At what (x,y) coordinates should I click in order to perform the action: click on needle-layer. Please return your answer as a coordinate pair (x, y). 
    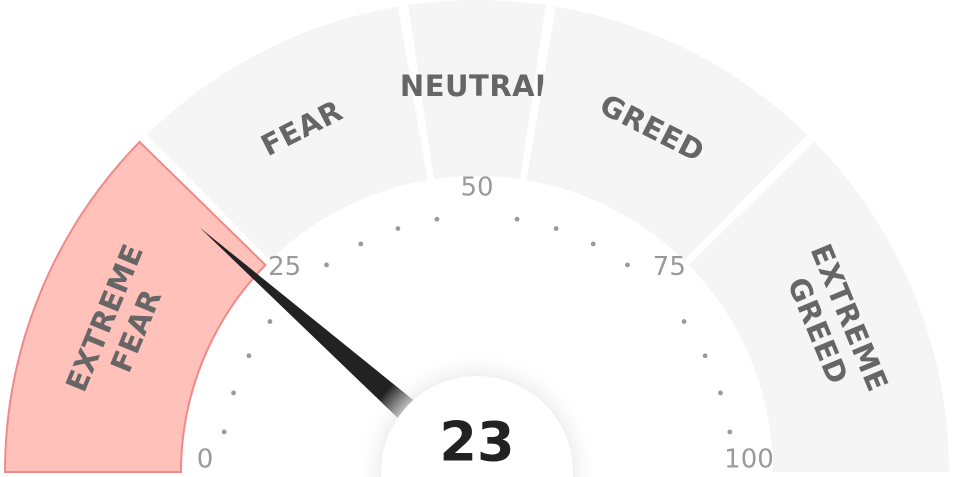
    Looking at the image, I should click on (307, 324).